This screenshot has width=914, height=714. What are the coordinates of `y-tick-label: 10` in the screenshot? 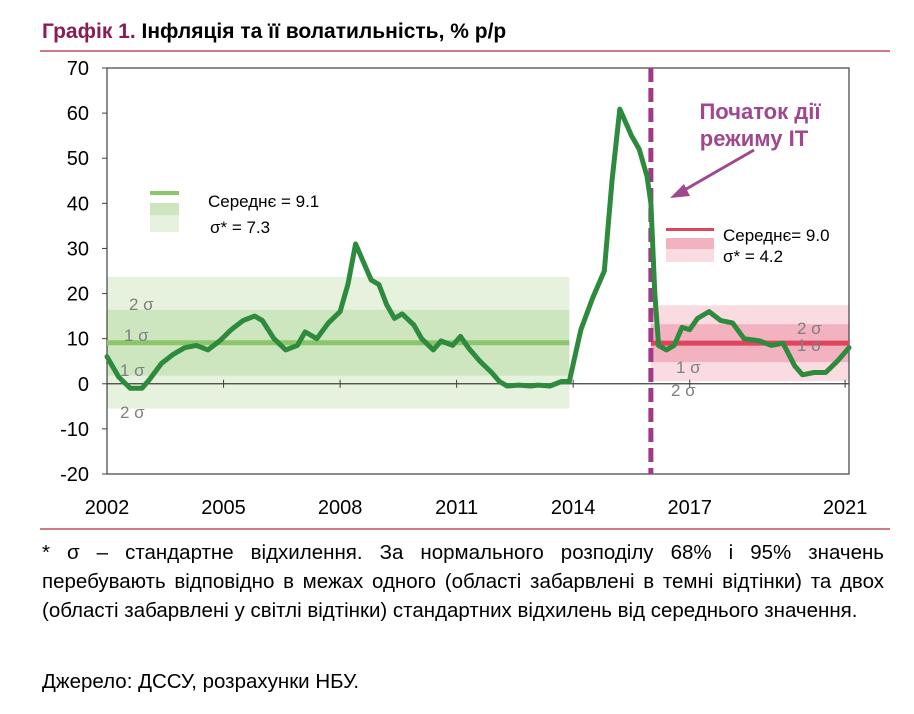 It's located at (78, 340).